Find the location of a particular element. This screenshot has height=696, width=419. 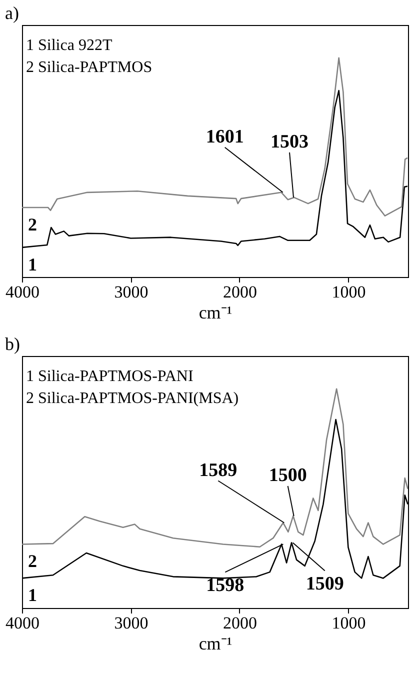

annotation: 1601 is located at coordinates (225, 137).